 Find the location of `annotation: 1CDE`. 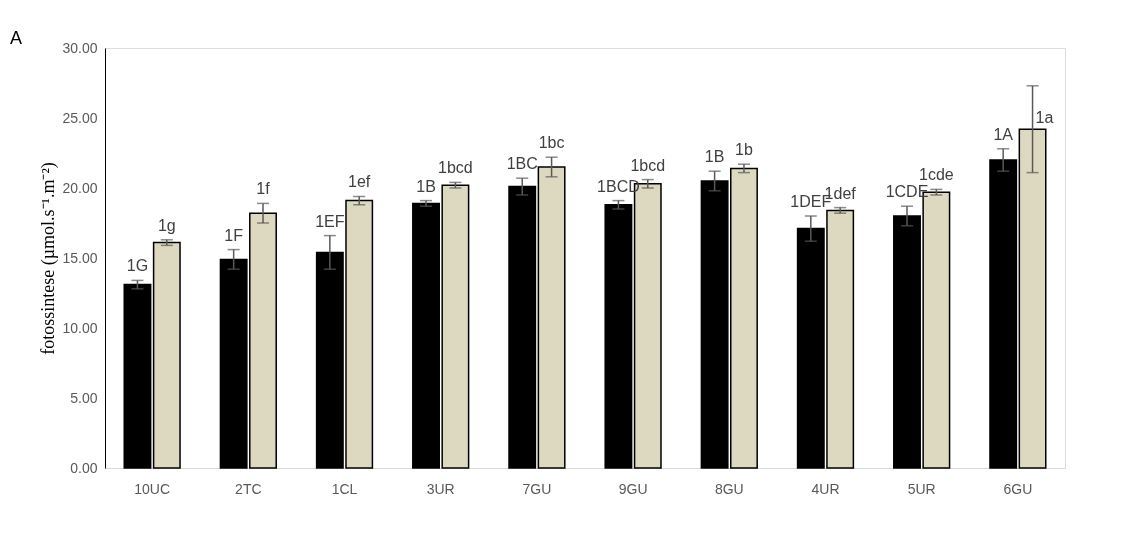

annotation: 1CDE is located at coordinates (907, 192).